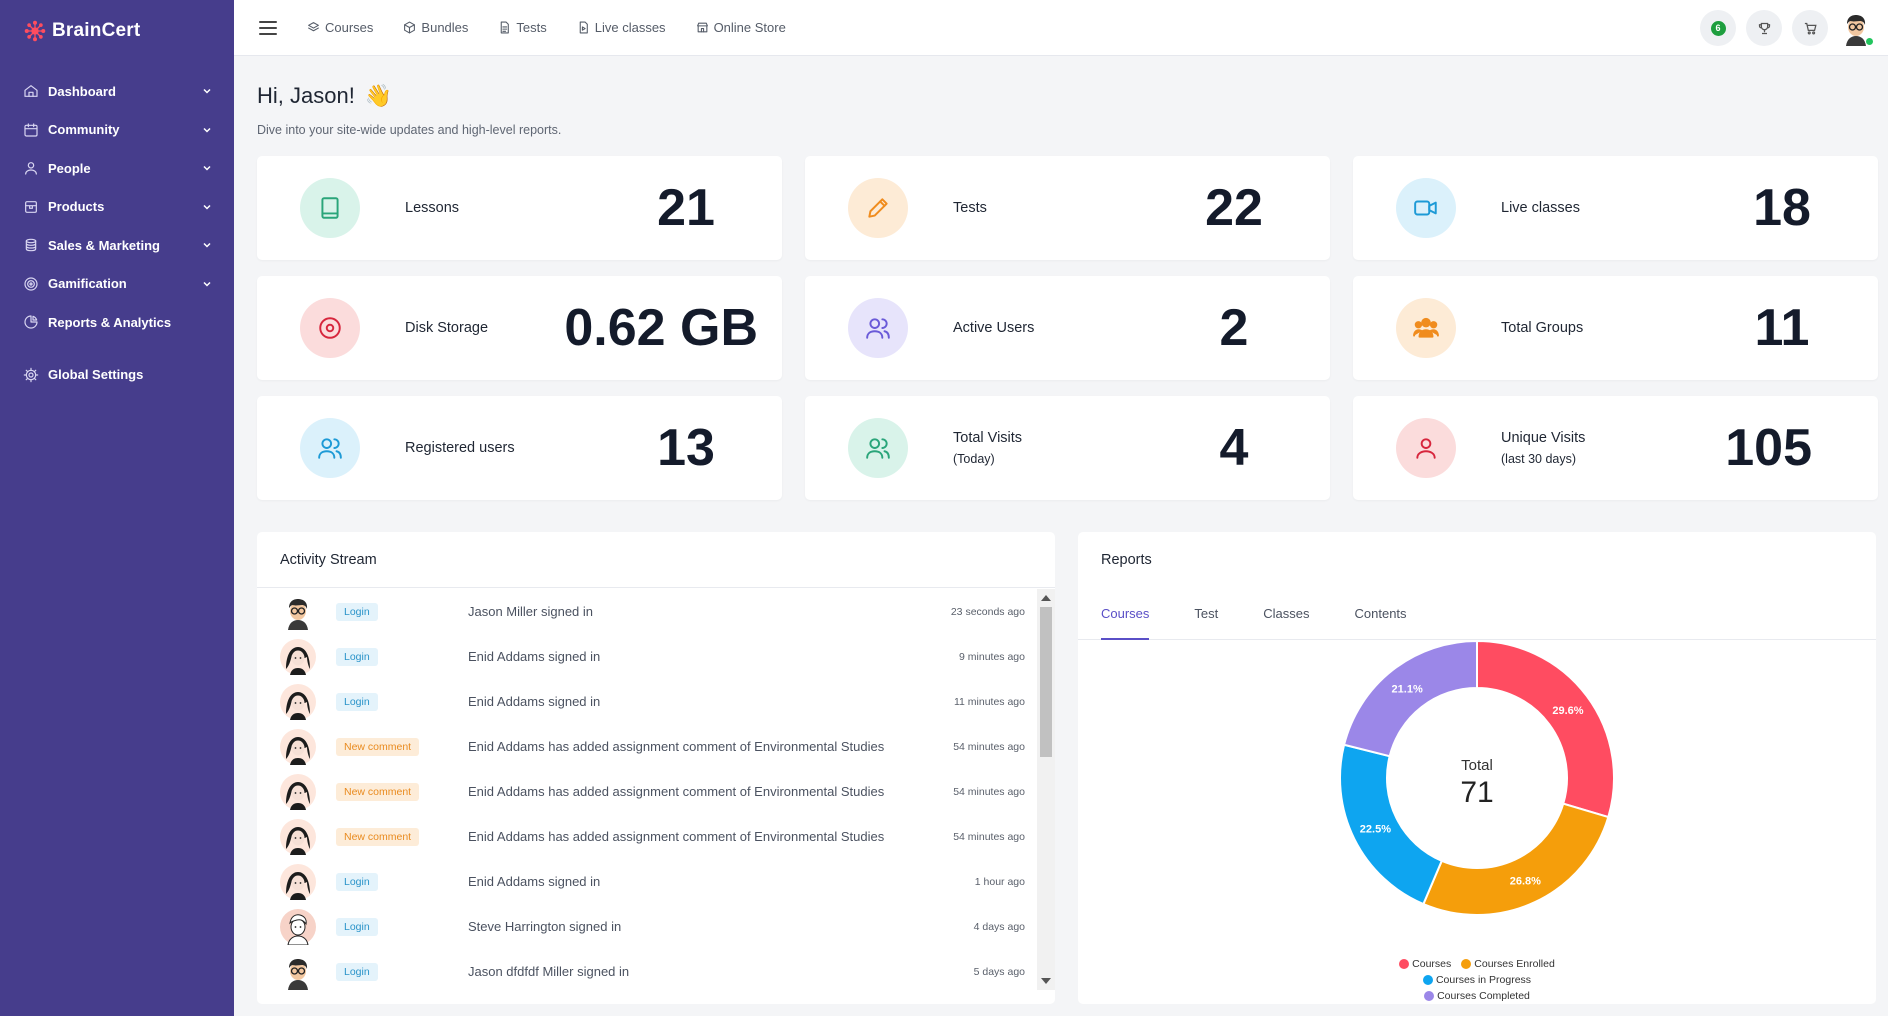 This screenshot has height=1016, width=1888. What do you see at coordinates (1125, 614) in the screenshot?
I see `tab-courses: Courses` at bounding box center [1125, 614].